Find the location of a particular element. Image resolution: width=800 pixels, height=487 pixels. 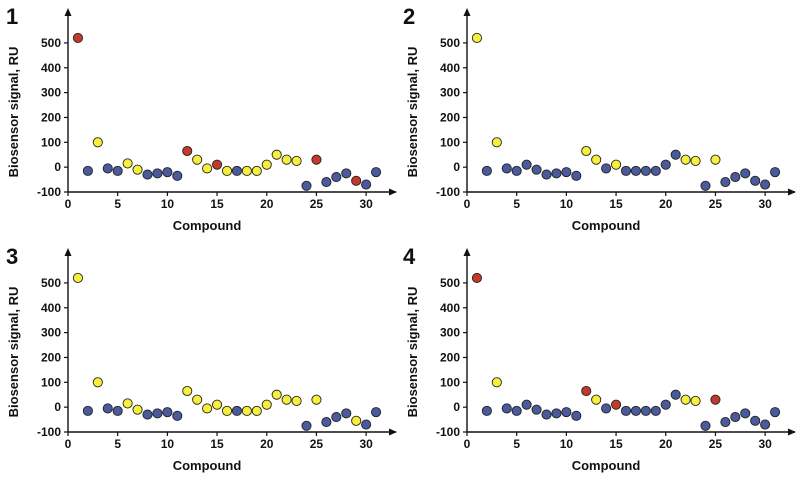

panel-number: 2 is located at coordinates (409, 16).